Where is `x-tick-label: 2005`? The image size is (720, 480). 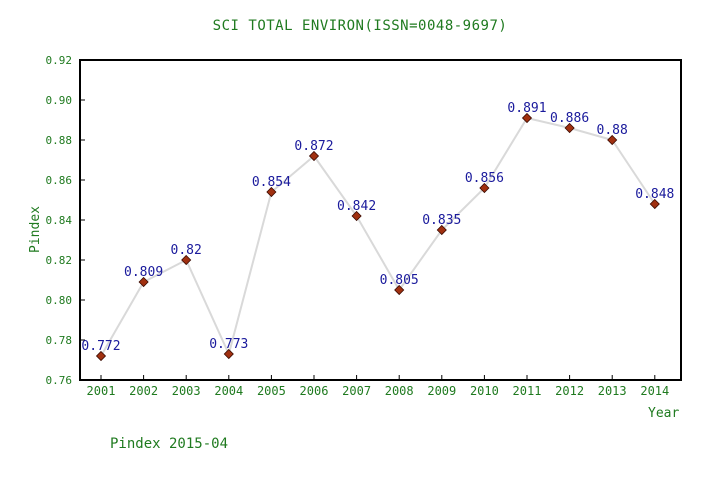 x-tick-label: 2005 is located at coordinates (271, 391).